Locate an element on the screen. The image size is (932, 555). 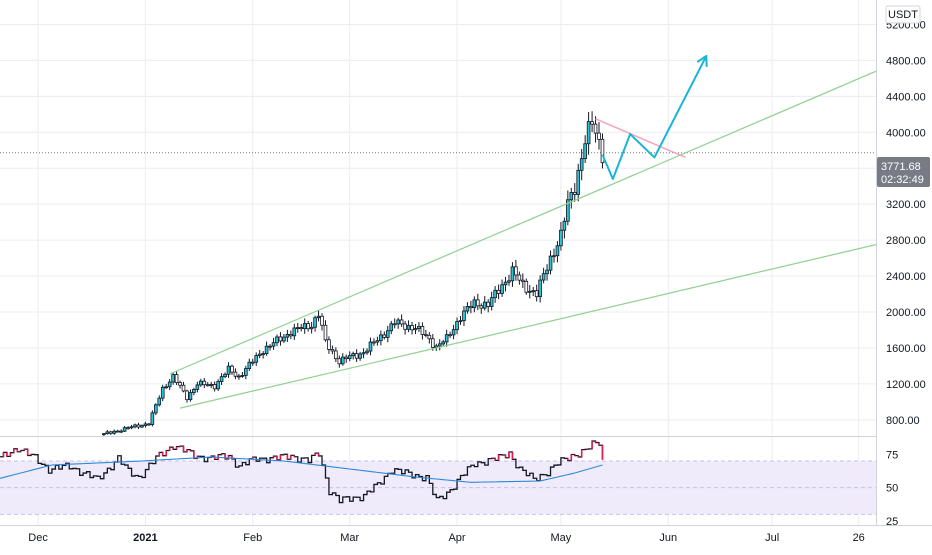
time-tick-label: Feb is located at coordinates (252, 538).